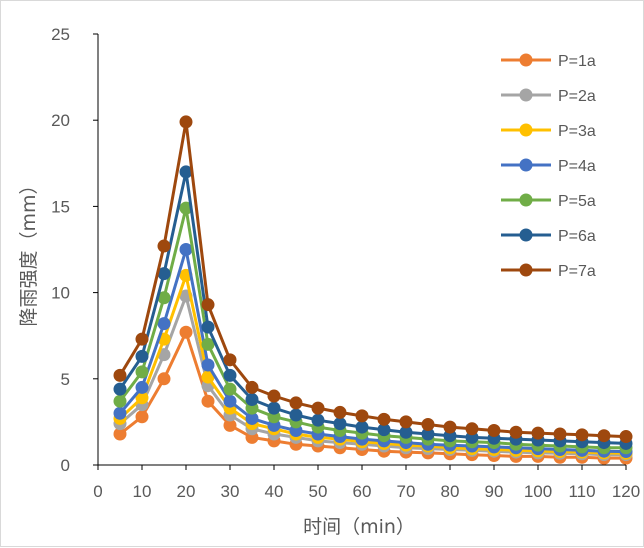 This screenshot has width=644, height=548. Describe the element at coordinates (548, 271) in the screenshot. I see `legend-item: P=7a` at that location.